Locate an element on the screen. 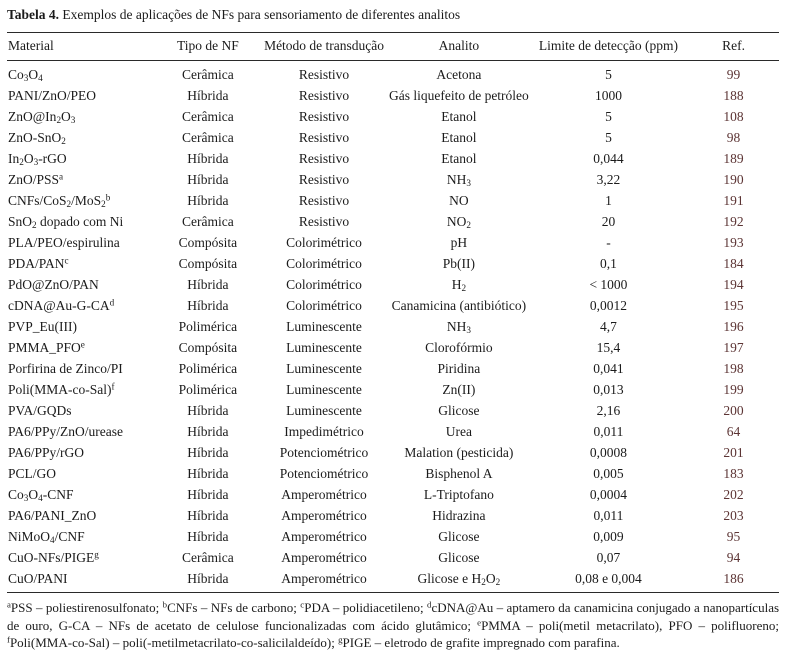 The width and height of the screenshot is (786, 652). analyte-cell: pH is located at coordinates (459, 242).